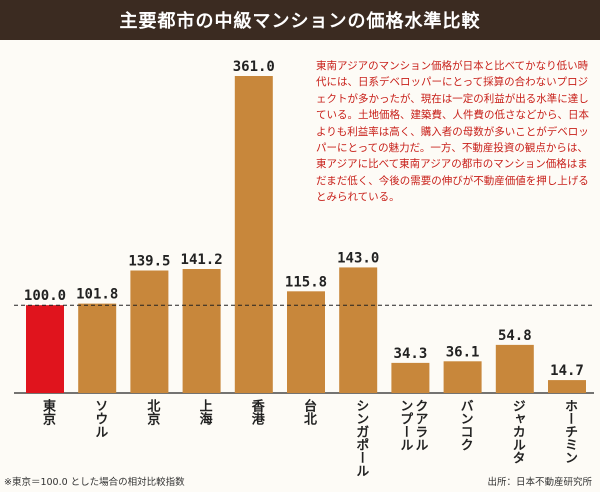  I want to click on value-label-7: 34.3, so click(411, 354).